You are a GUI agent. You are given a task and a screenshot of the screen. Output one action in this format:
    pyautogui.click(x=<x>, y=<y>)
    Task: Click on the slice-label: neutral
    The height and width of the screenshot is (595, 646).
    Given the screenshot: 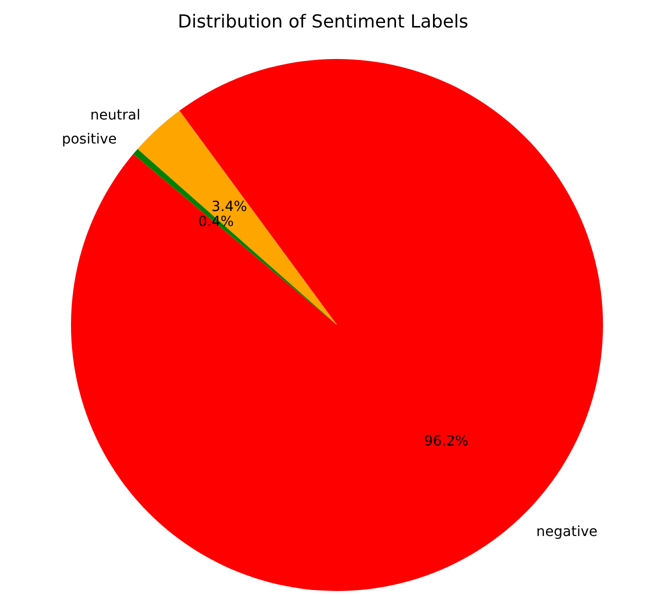 What is the action you would take?
    pyautogui.click(x=115, y=115)
    